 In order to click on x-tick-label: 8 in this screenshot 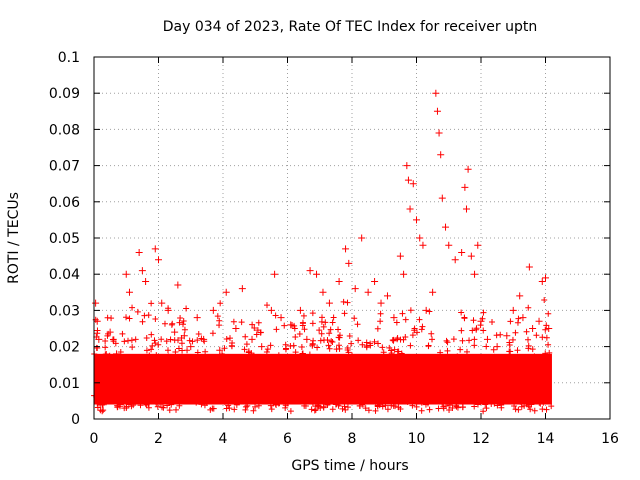, I will do `click(352, 439)`.